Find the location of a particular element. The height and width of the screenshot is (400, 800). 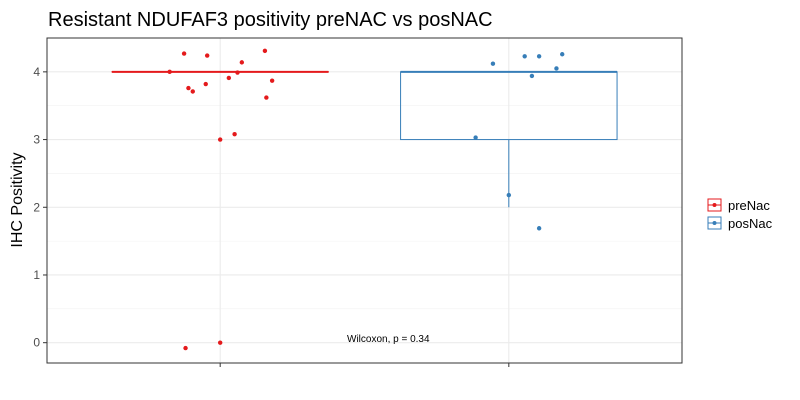

points-posNac is located at coordinates (519, 141).